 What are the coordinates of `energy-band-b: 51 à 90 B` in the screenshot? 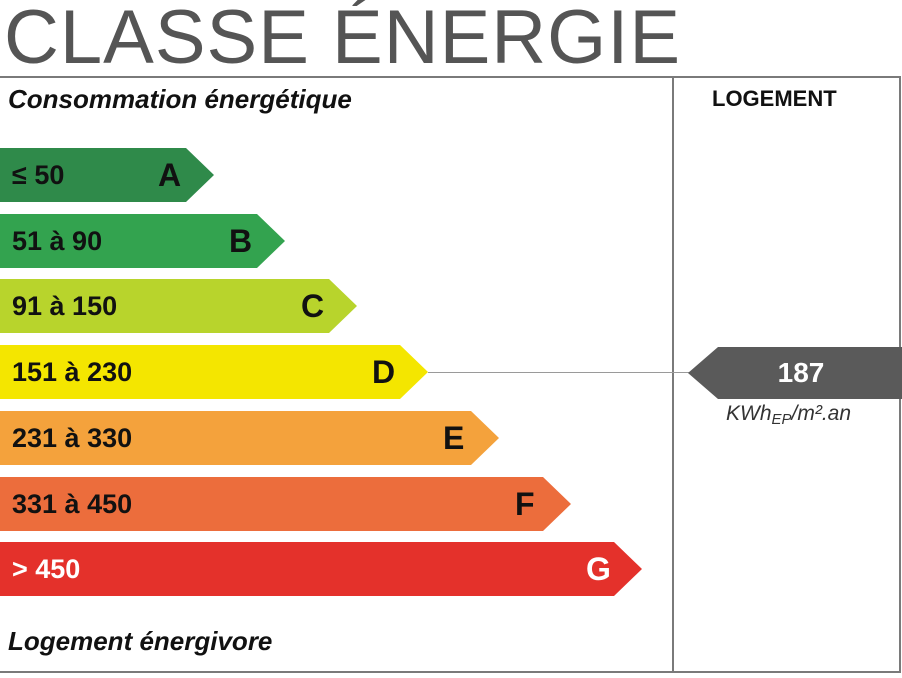 It's located at (142, 241).